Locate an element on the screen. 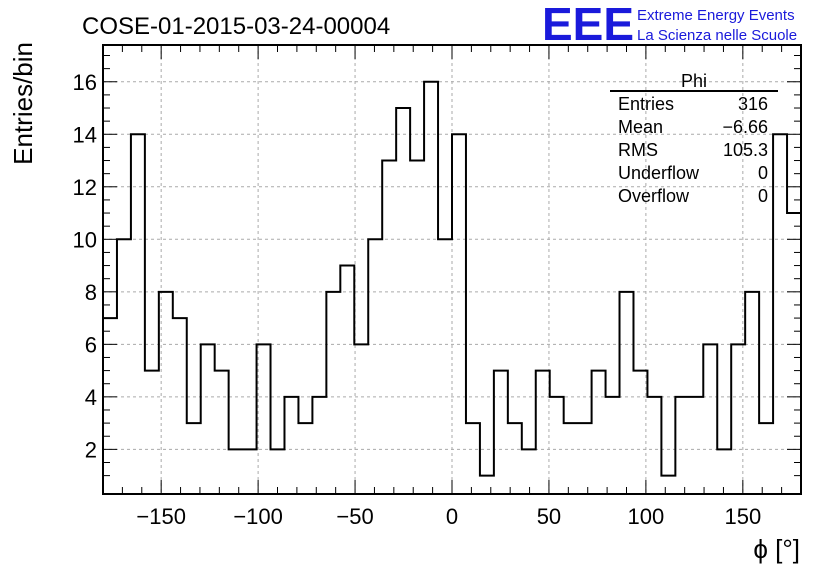 Image resolution: width=836 pixels, height=572 pixels. stats-value-underflow: 0 is located at coordinates (763, 173).